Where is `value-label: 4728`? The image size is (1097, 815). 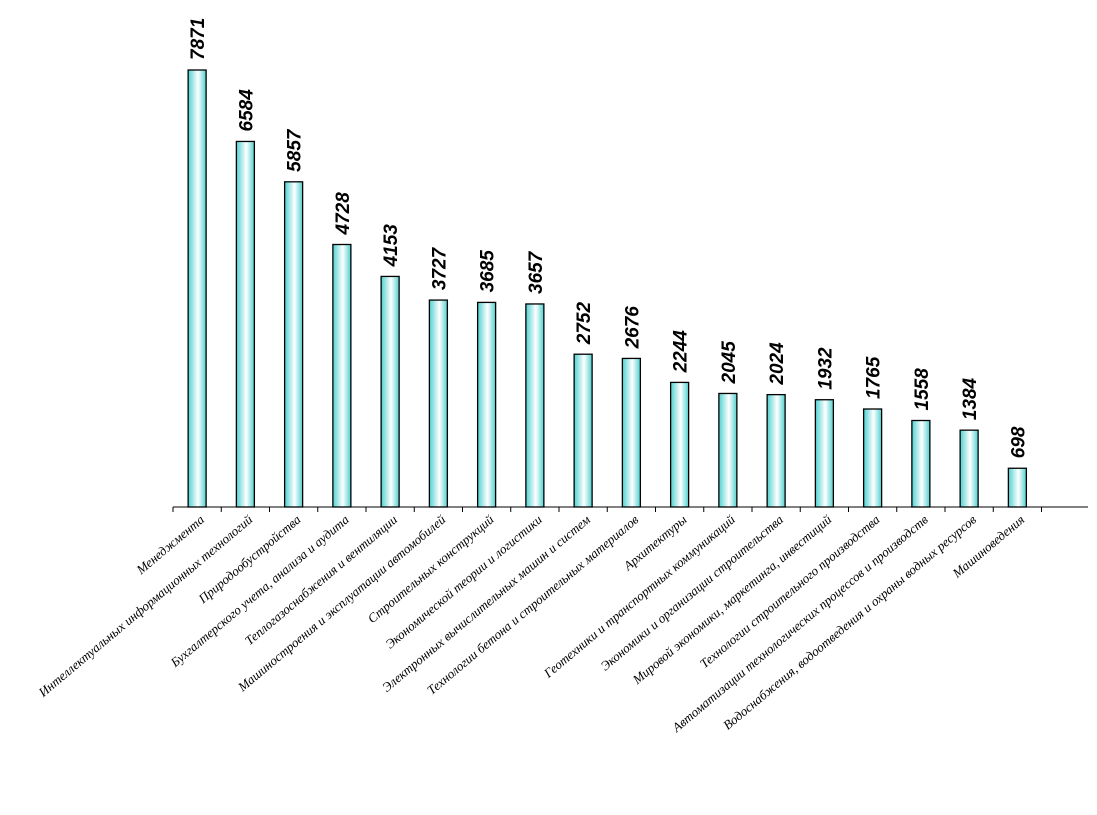
value-label: 4728 is located at coordinates (343, 214).